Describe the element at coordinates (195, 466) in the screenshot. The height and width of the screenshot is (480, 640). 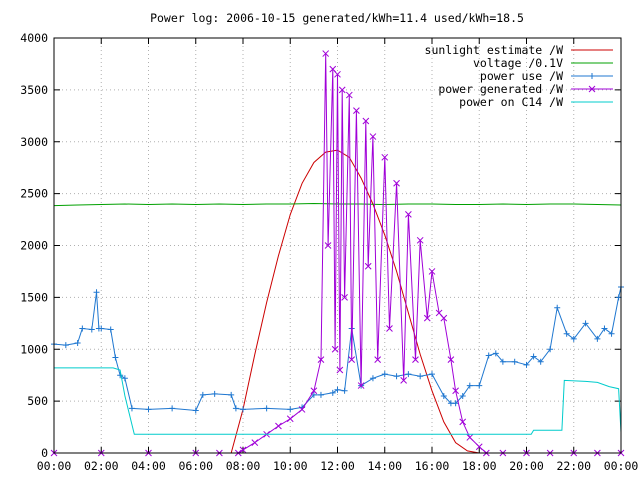
I see `x-tick-label: 06:00` at that location.